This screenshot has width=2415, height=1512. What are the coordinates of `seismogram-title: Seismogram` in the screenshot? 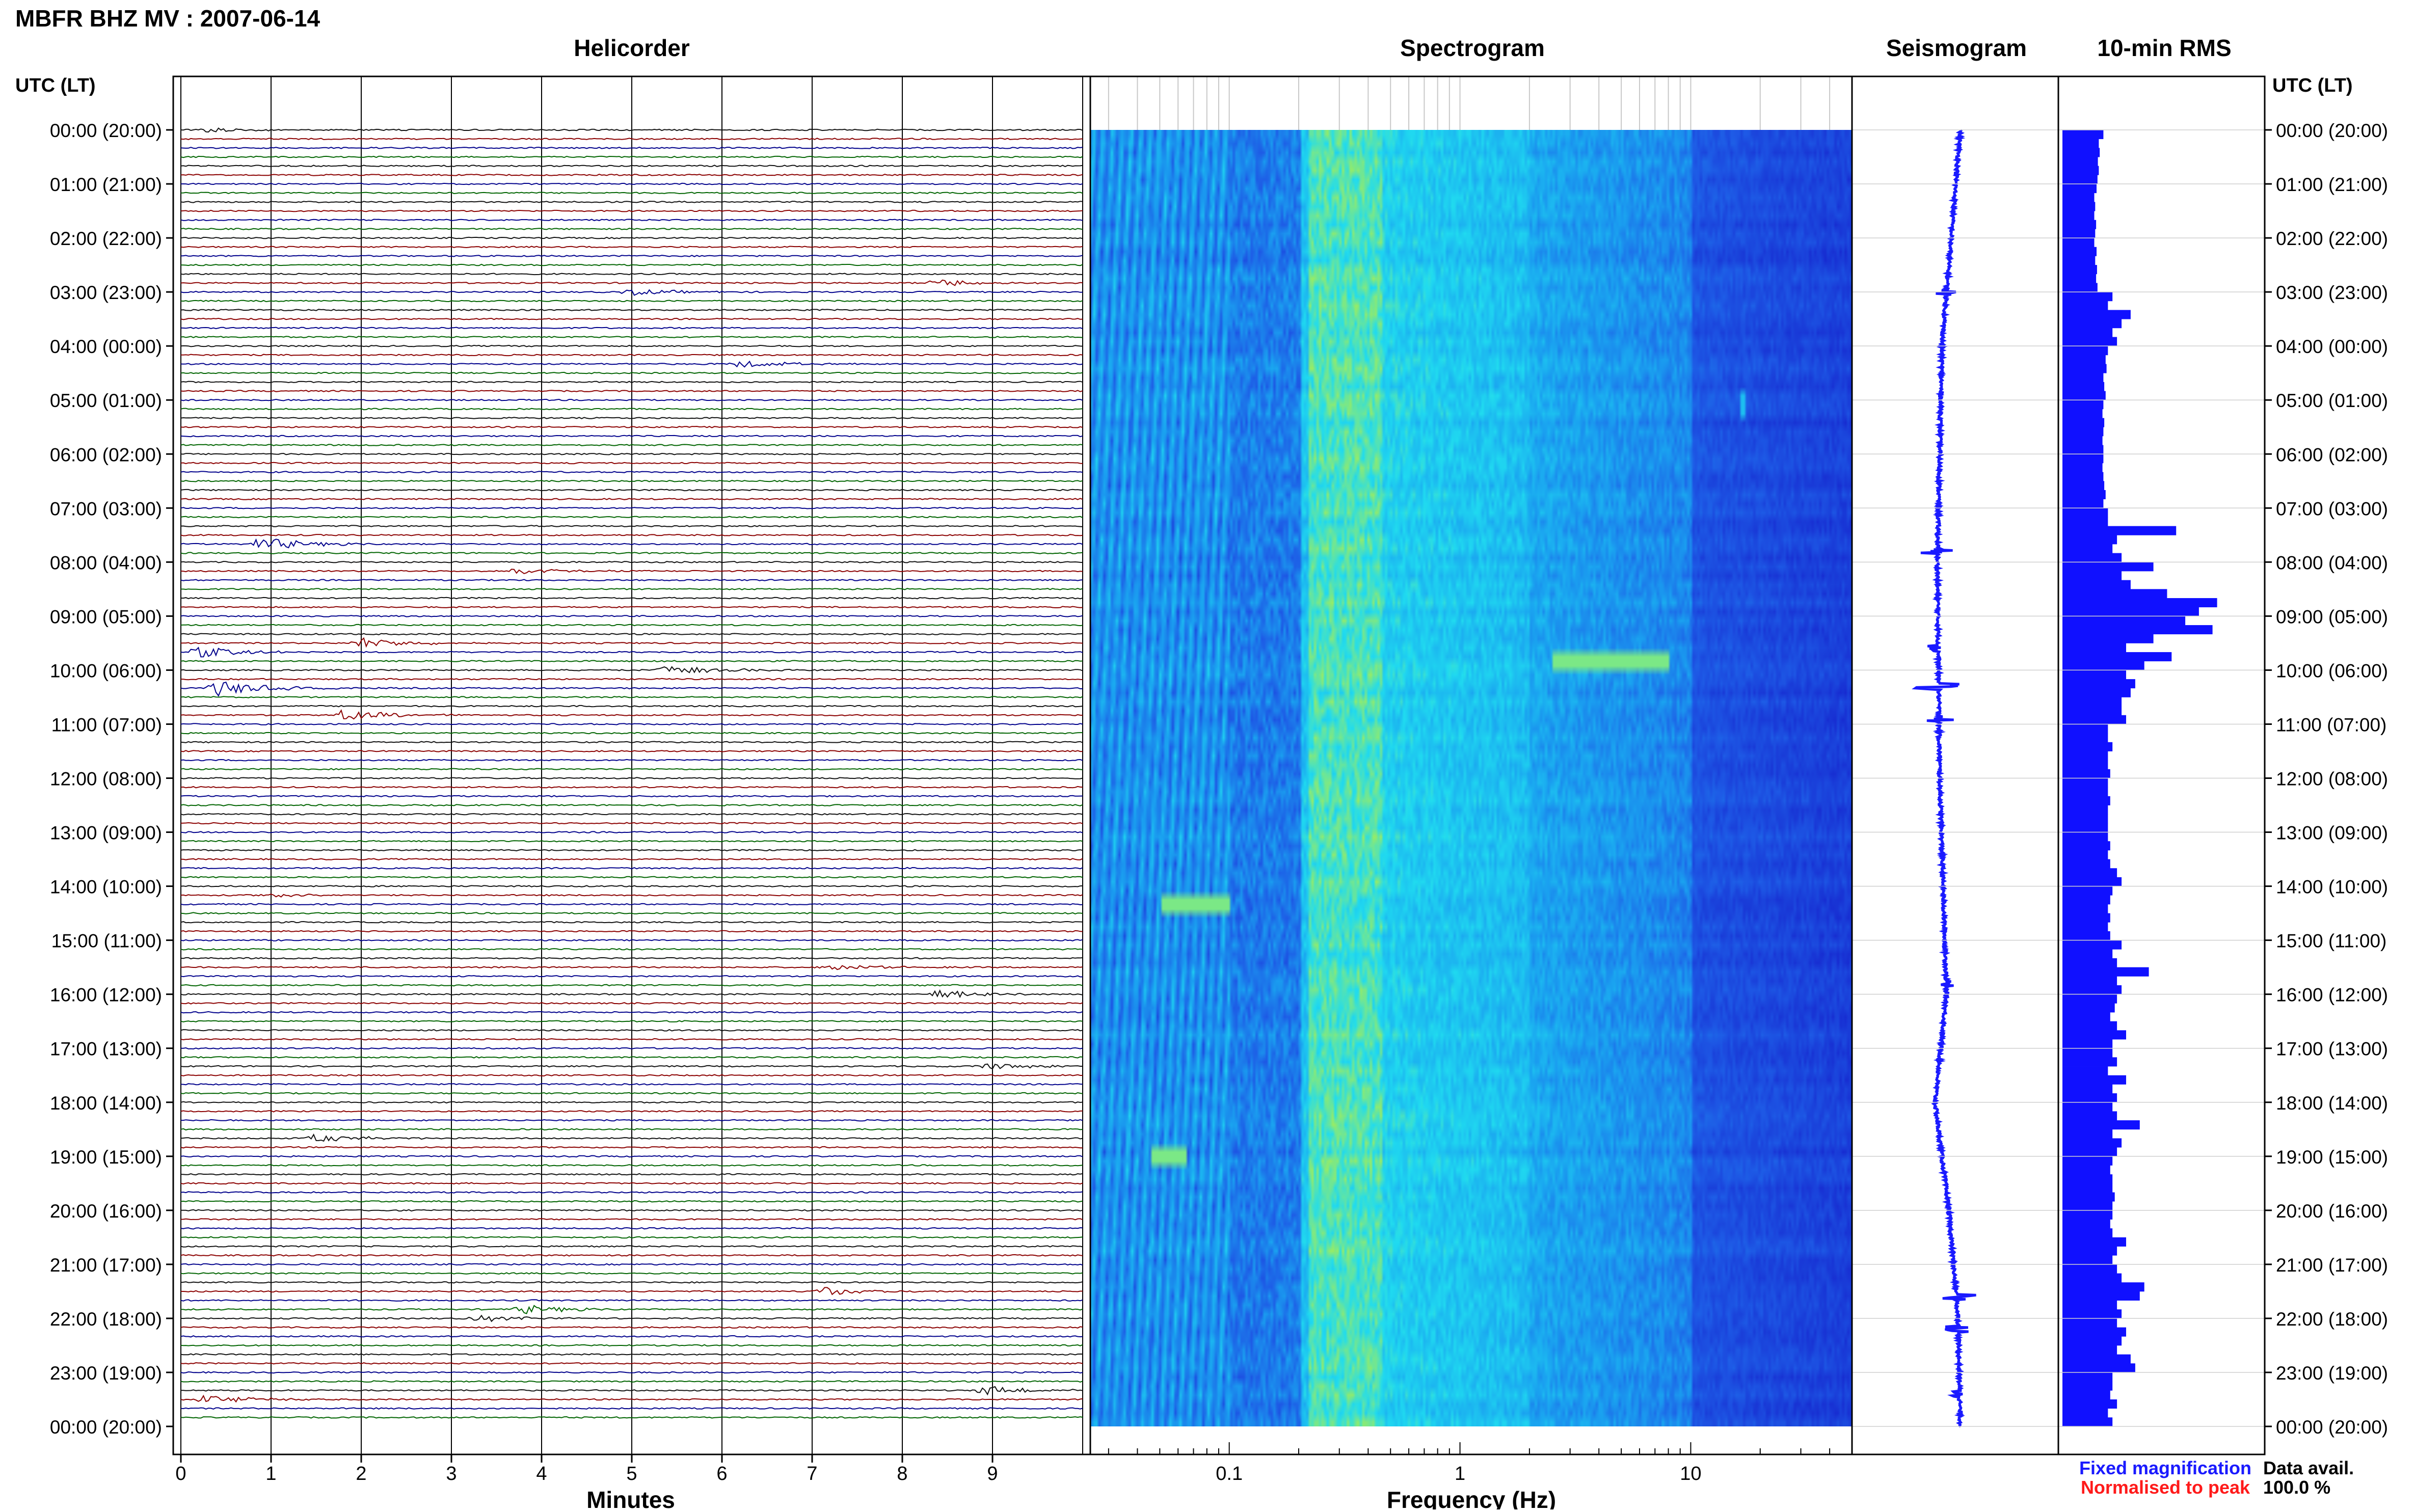 It's located at (1957, 48).